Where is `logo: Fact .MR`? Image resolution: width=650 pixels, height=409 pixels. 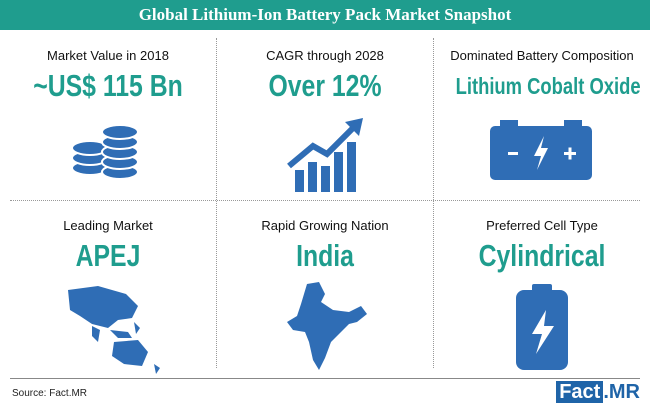
logo: Fact .MR is located at coordinates (598, 392).